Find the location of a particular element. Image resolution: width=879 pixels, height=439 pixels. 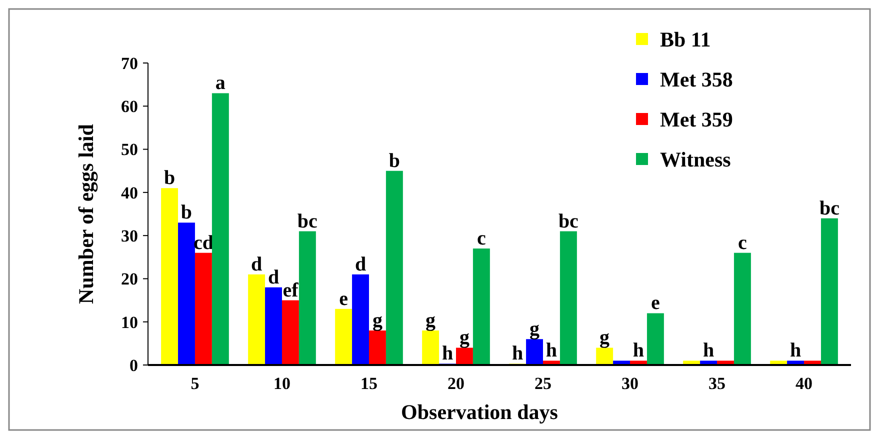

y-tick-label: 60 is located at coordinates (129, 106).